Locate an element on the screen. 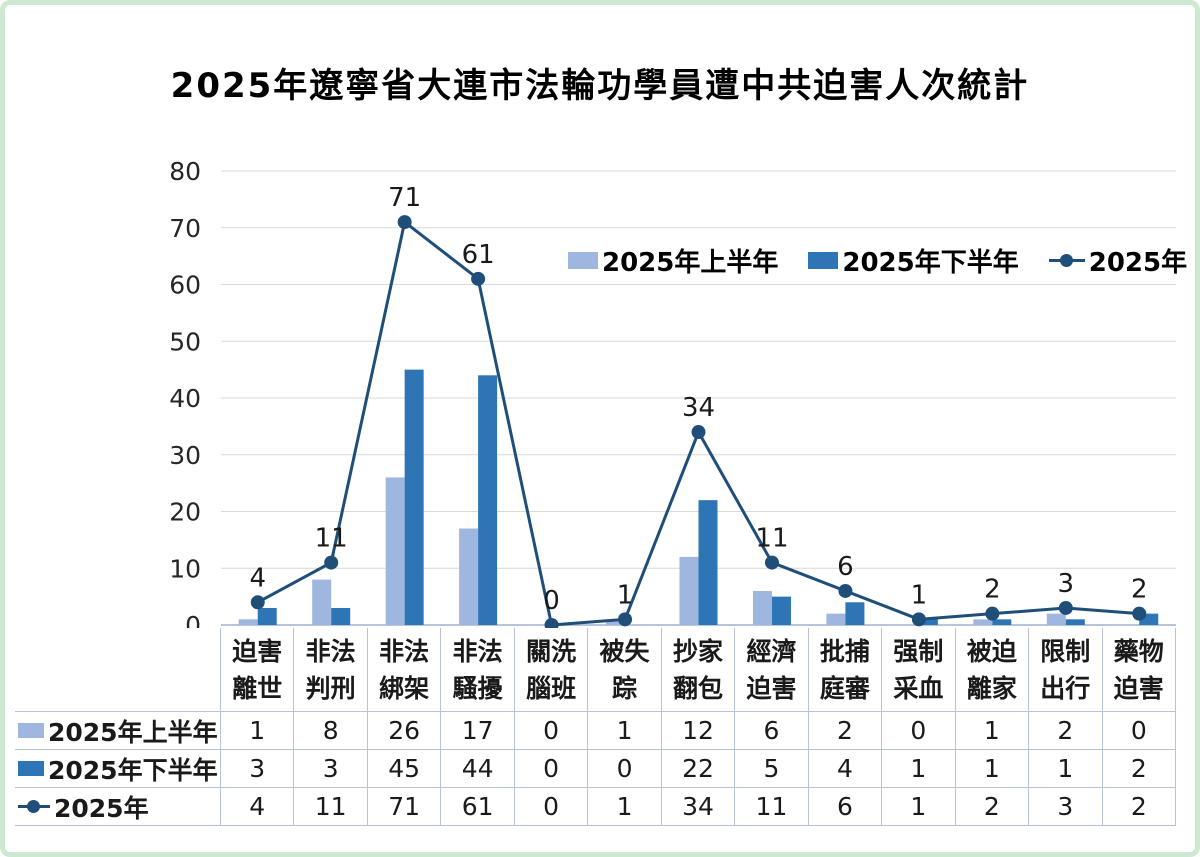  point-label-關洗腦班: 0 is located at coordinates (551, 601).